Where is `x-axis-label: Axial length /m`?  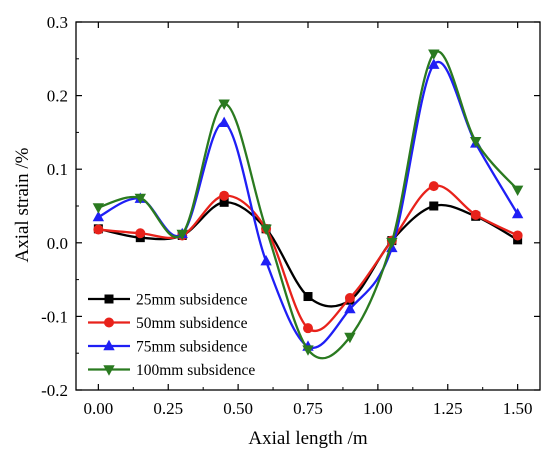 x-axis-label: Axial length /m is located at coordinates (307, 438).